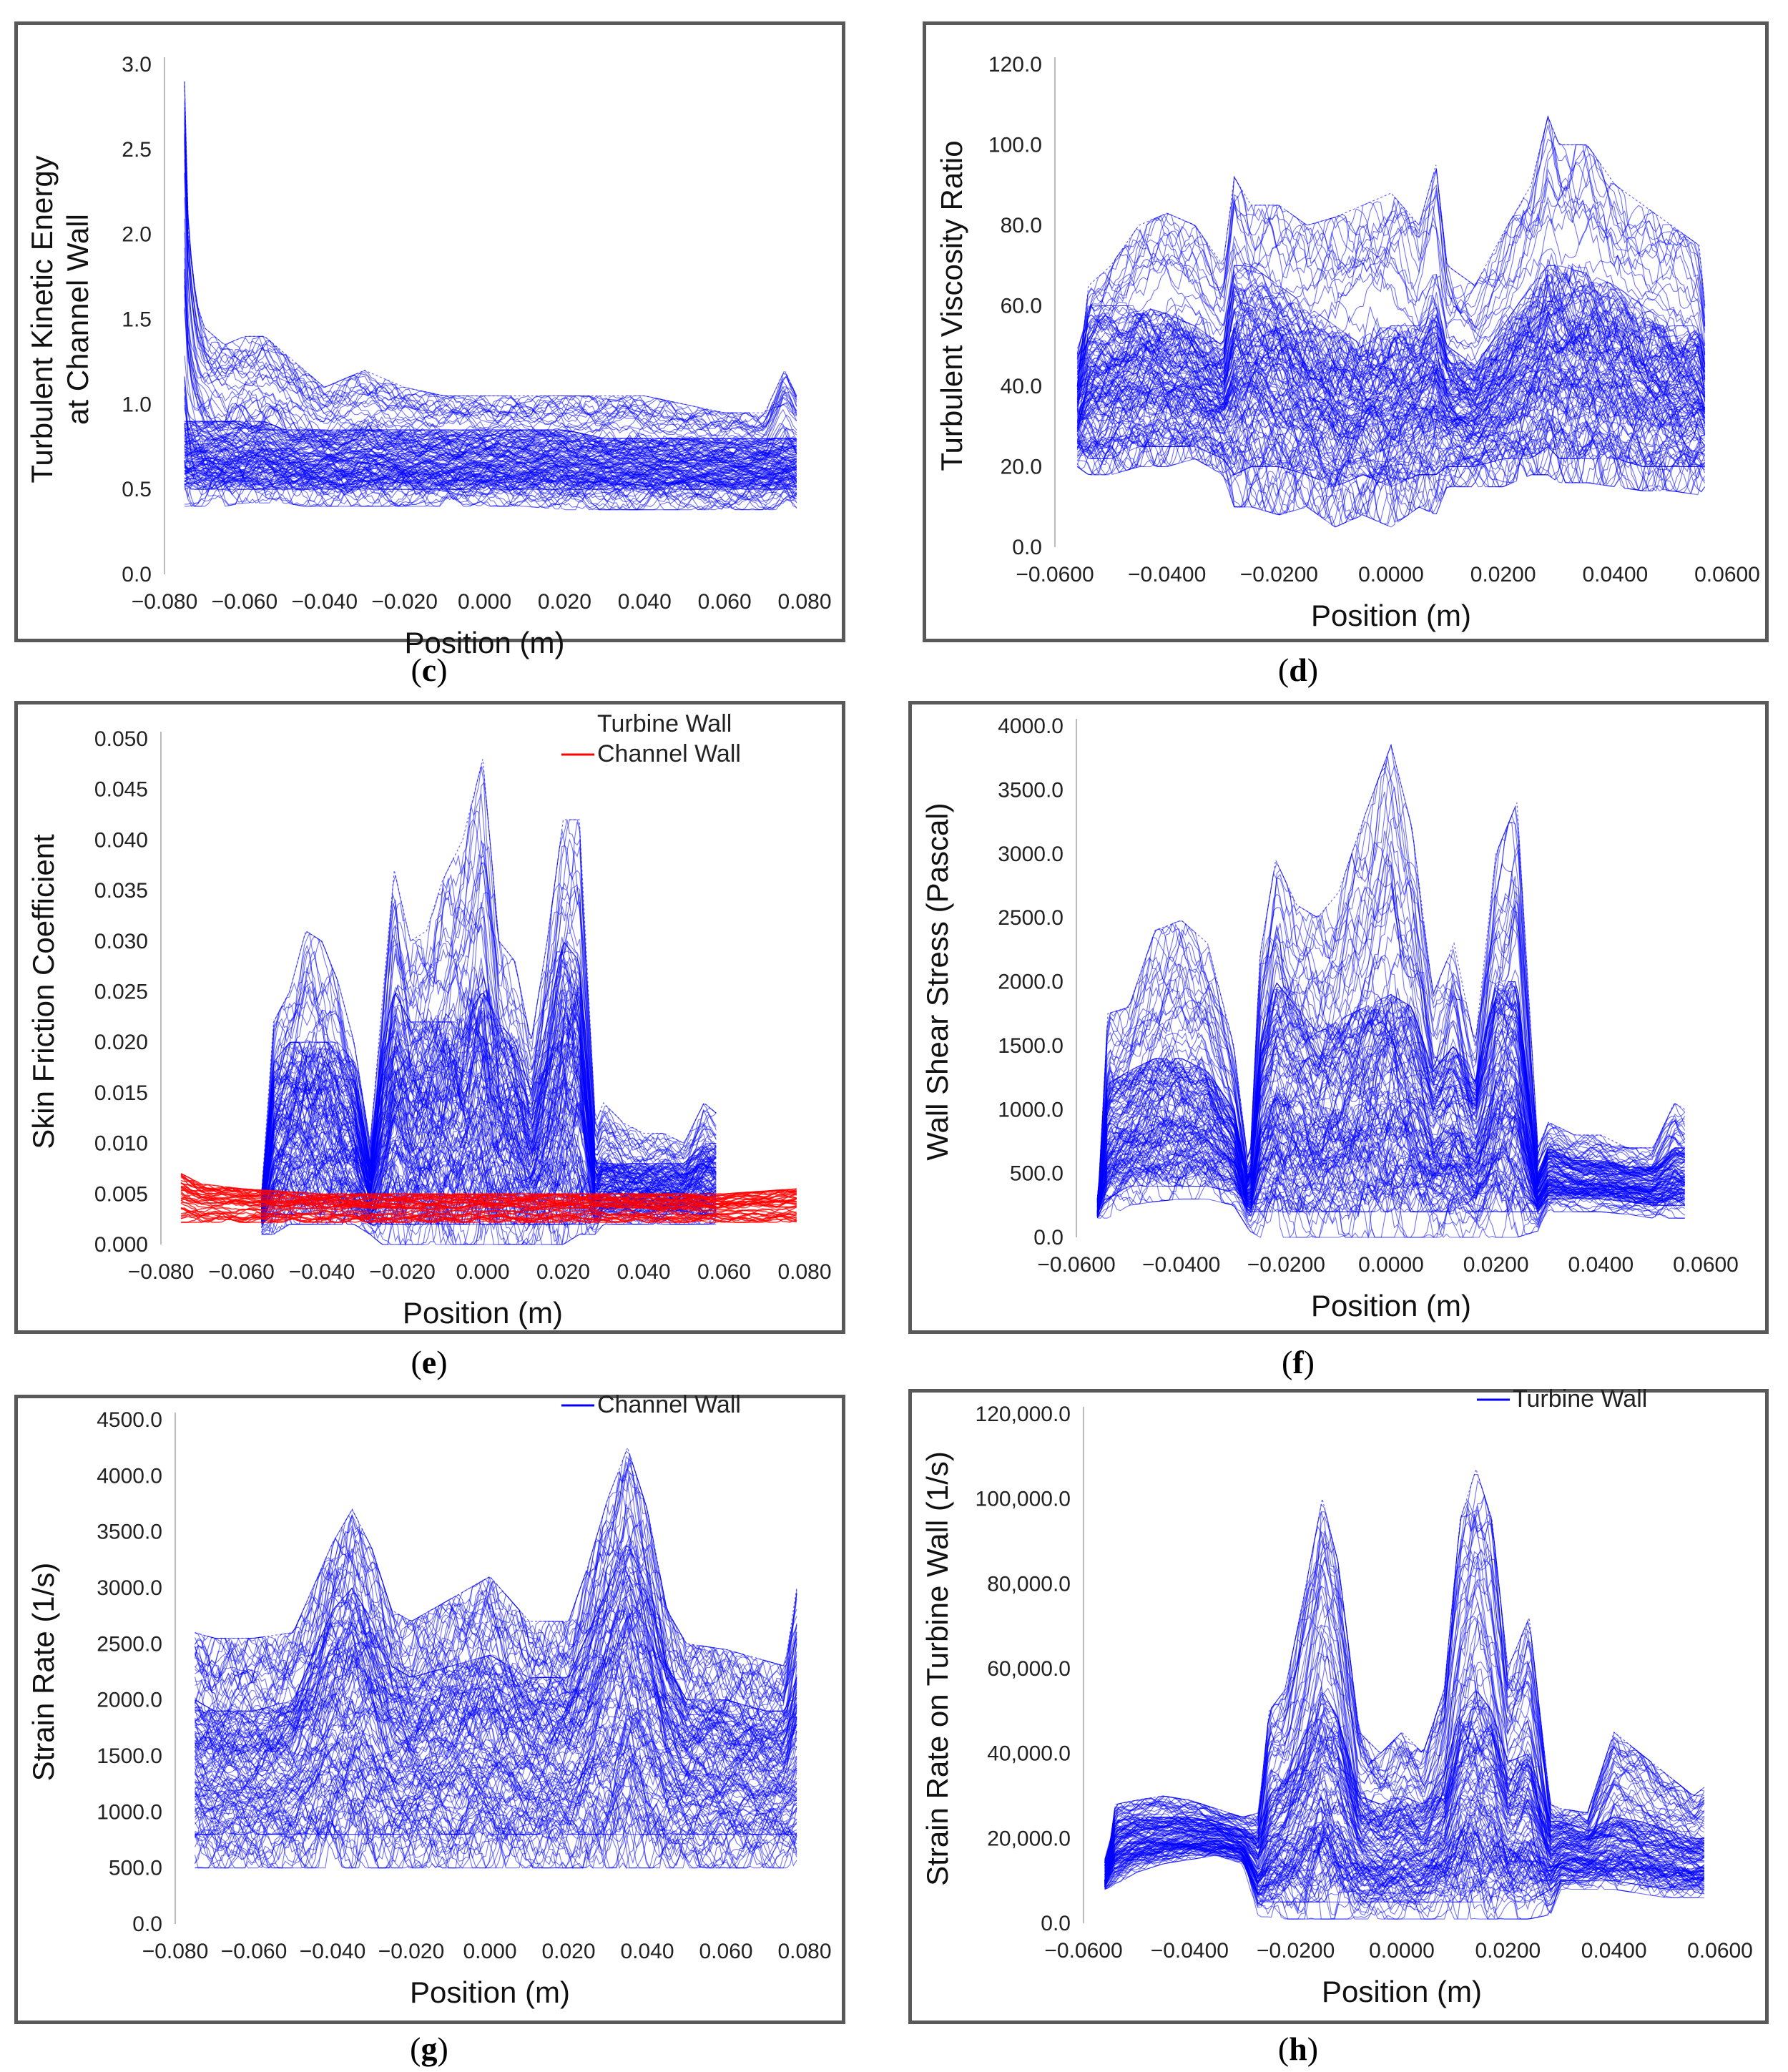  I want to click on caption-c: (c), so click(429, 670).